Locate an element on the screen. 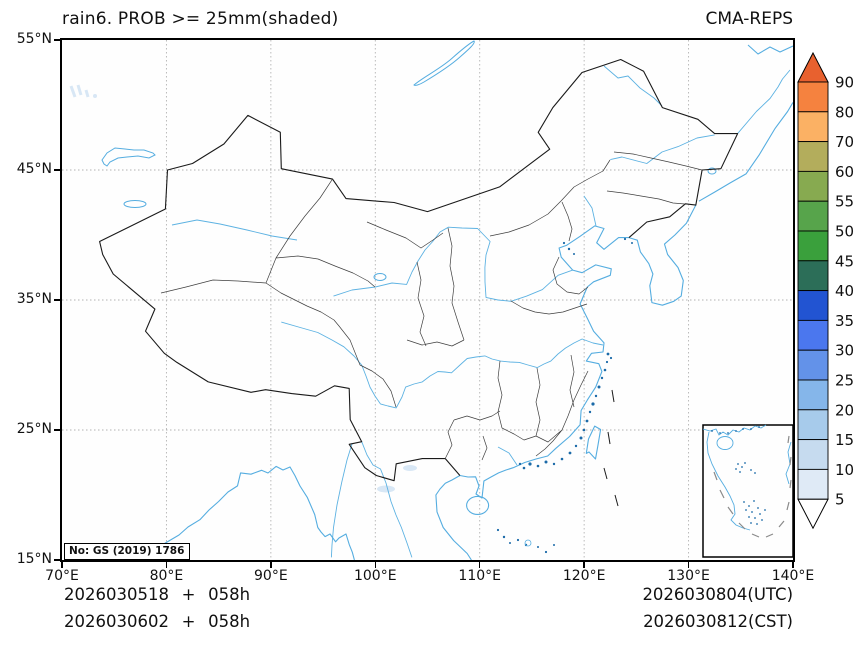 The width and height of the screenshot is (860, 647). lake-khanka is located at coordinates (712, 171).